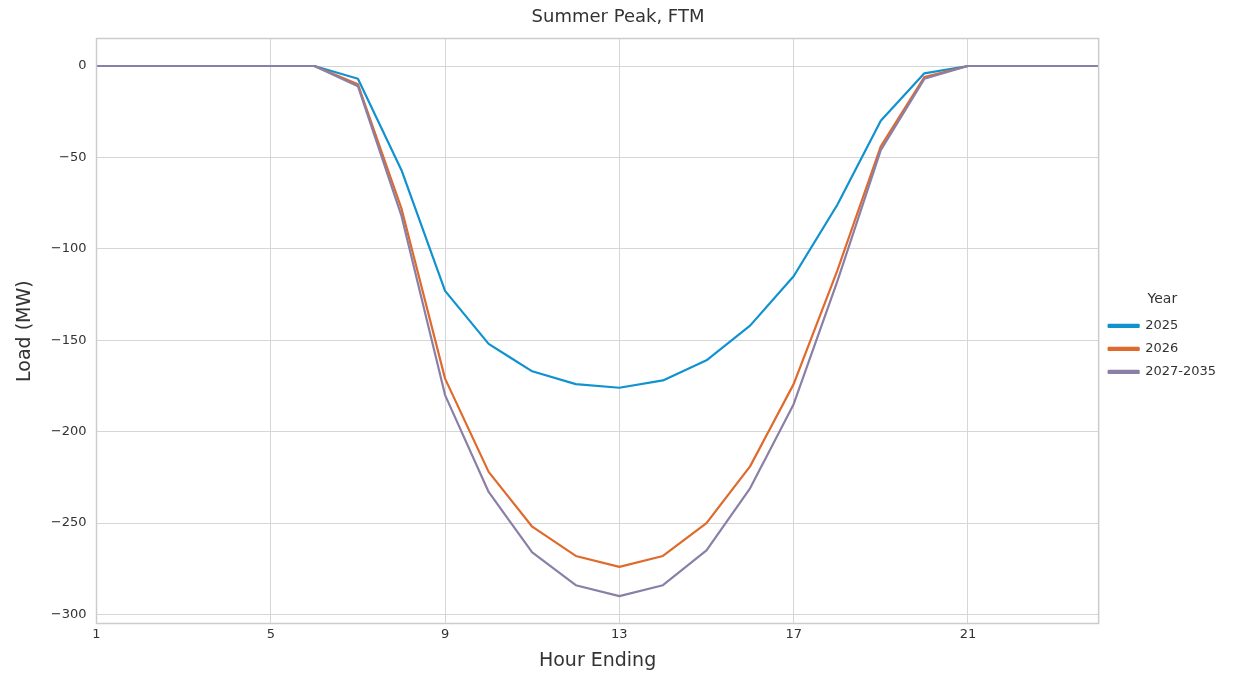  Describe the element at coordinates (1162, 298) in the screenshot. I see `legend-title: Year` at that location.